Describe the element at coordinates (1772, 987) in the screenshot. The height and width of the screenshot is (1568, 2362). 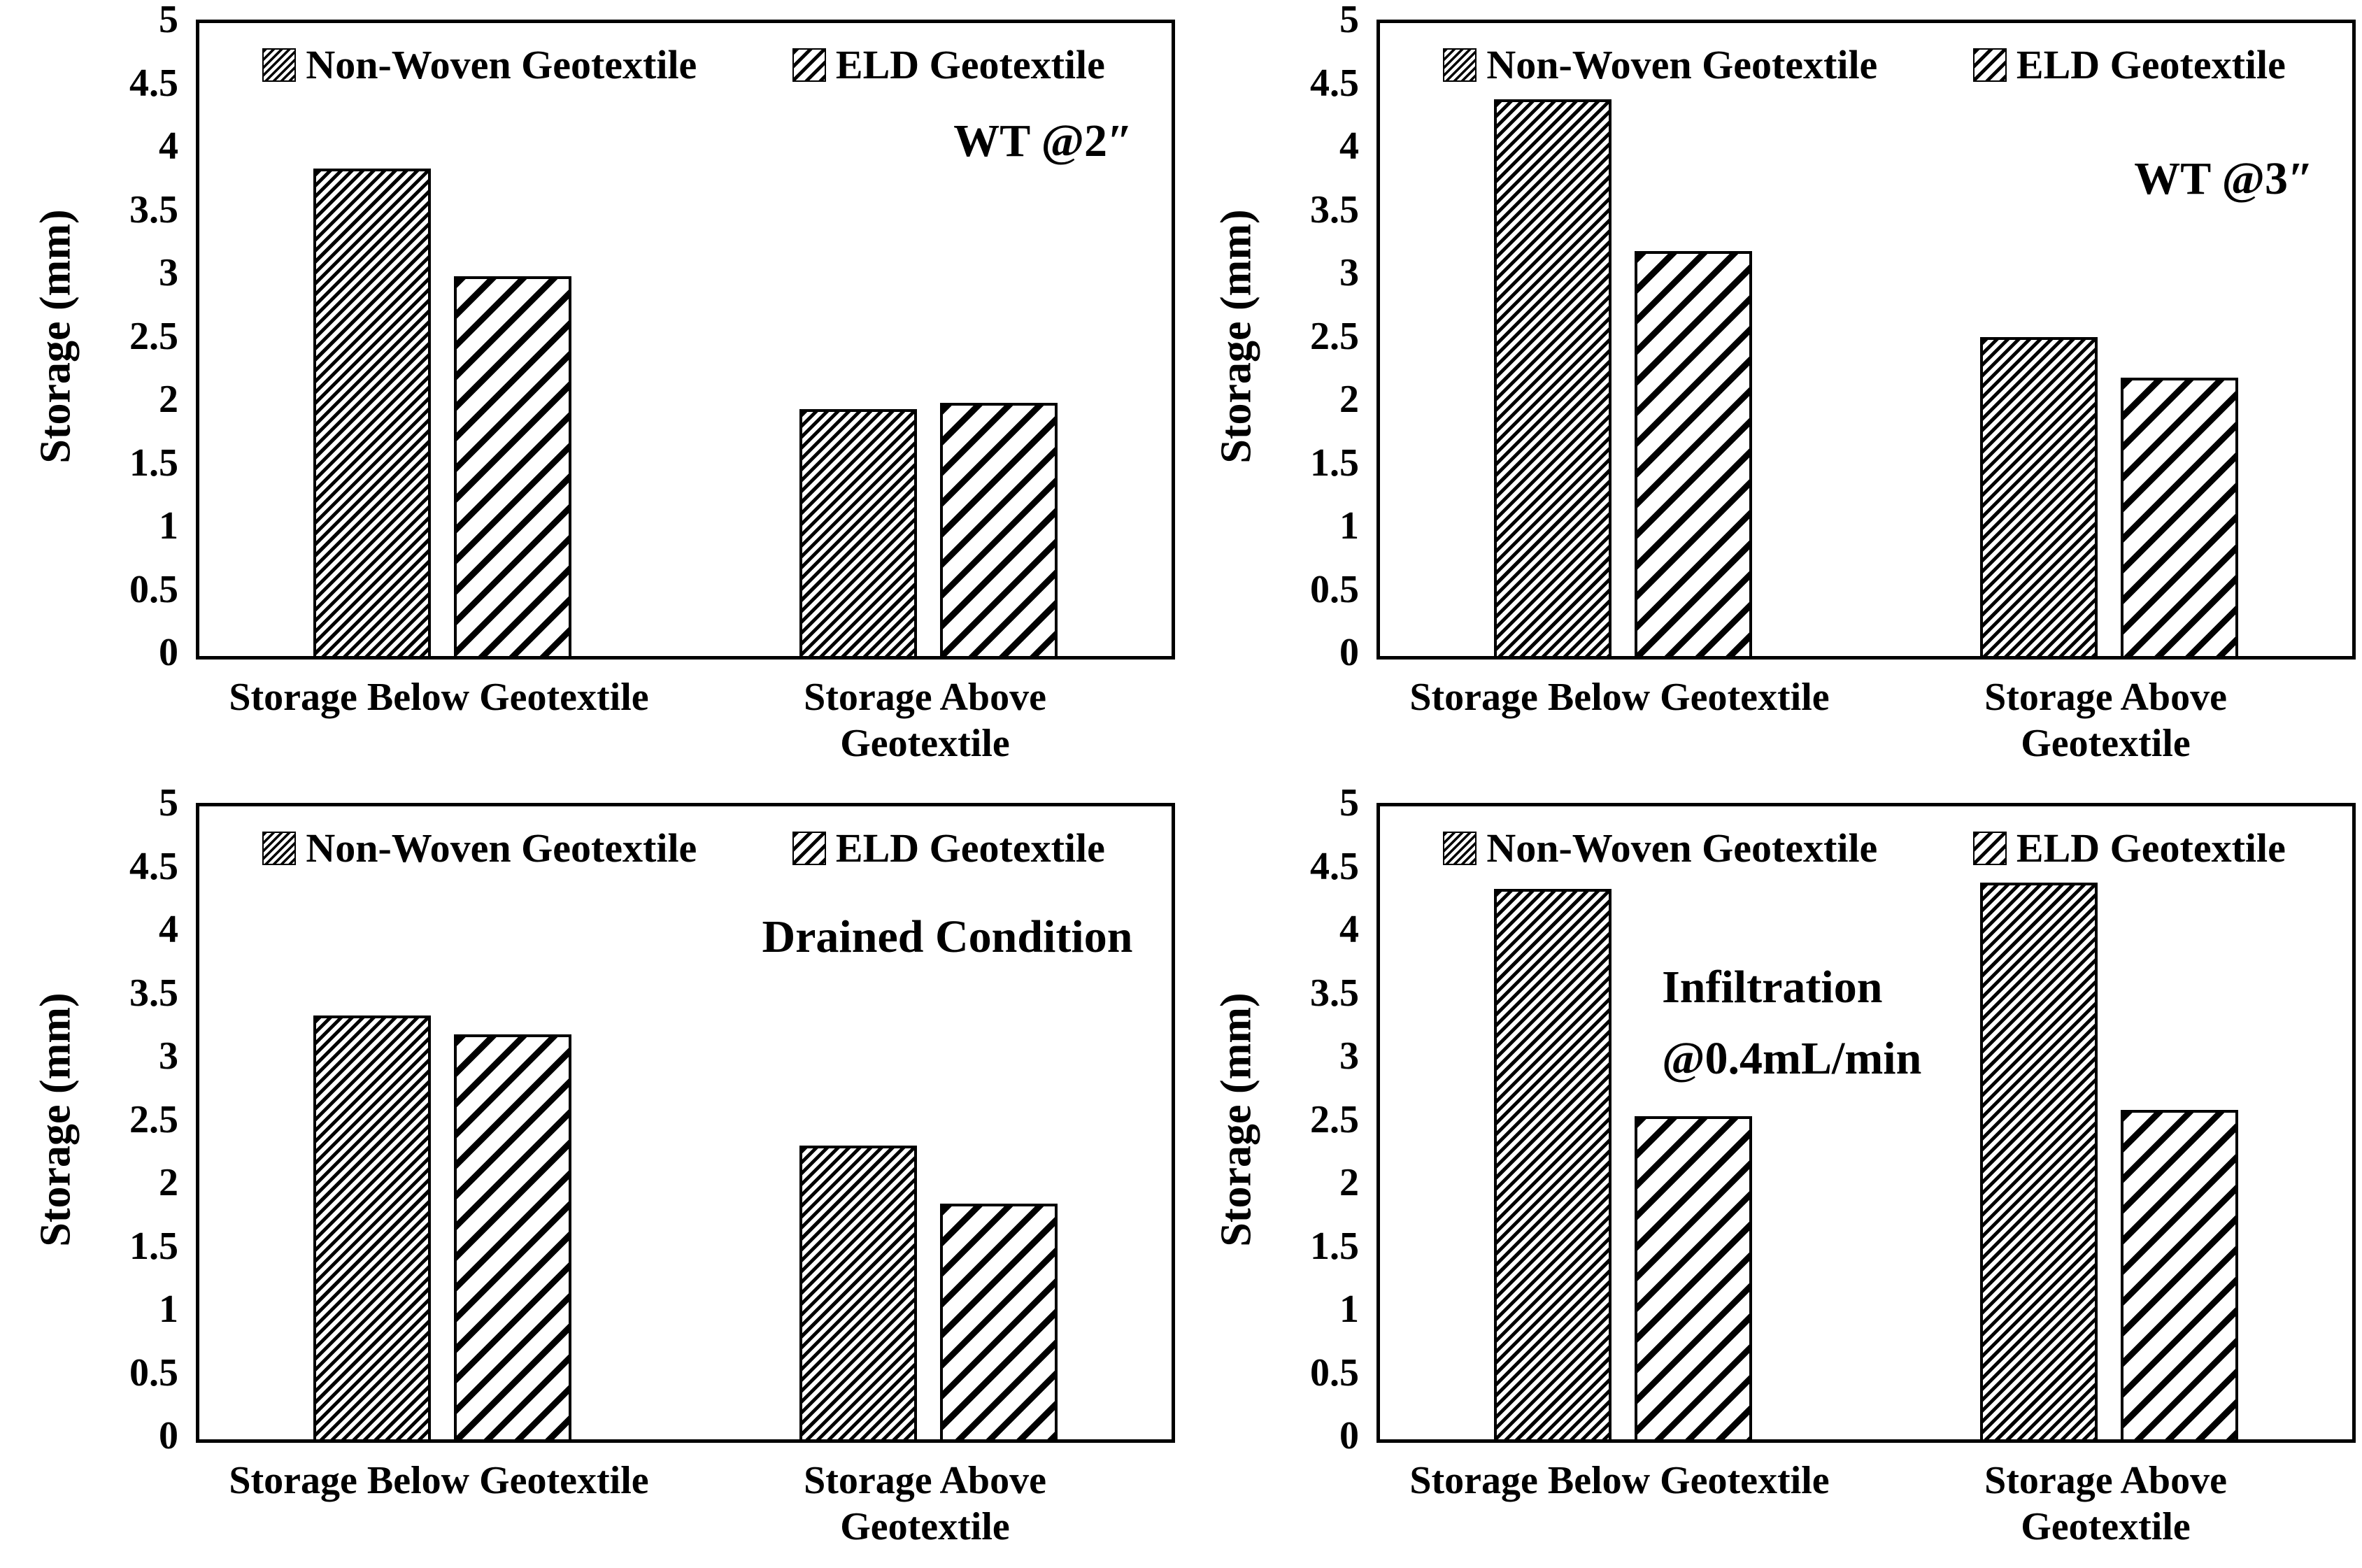
I see `annotation-line: Infiltration` at that location.